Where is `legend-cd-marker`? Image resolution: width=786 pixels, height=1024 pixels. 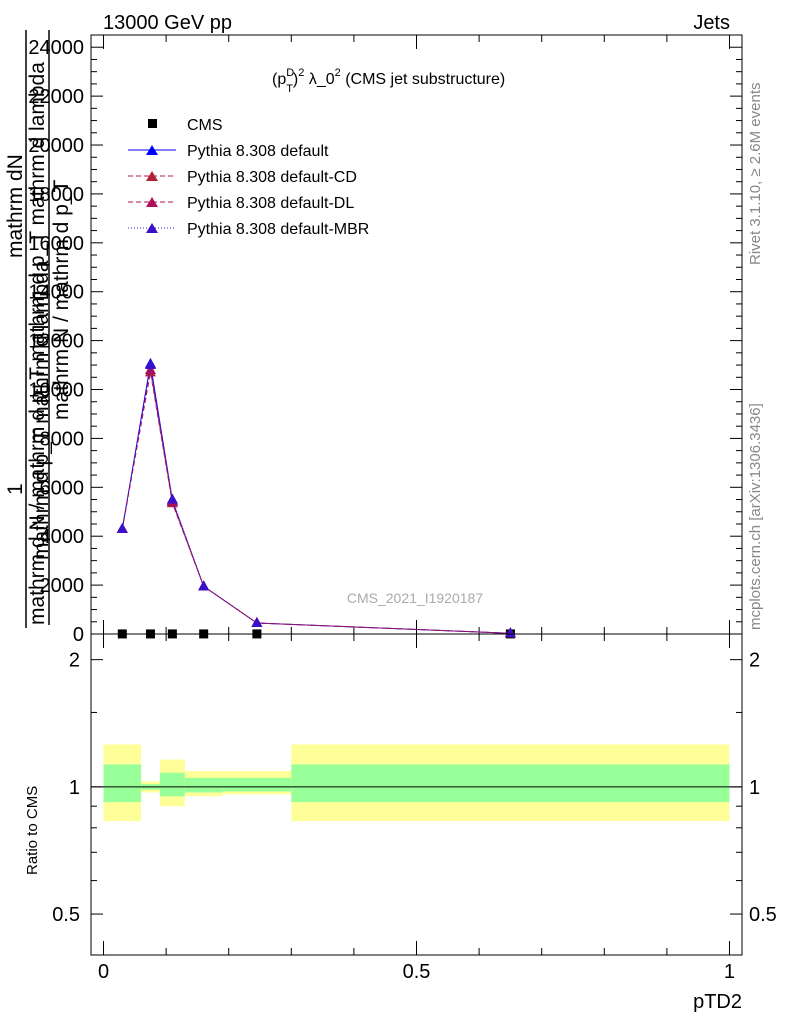 legend-cd-marker is located at coordinates (152, 176).